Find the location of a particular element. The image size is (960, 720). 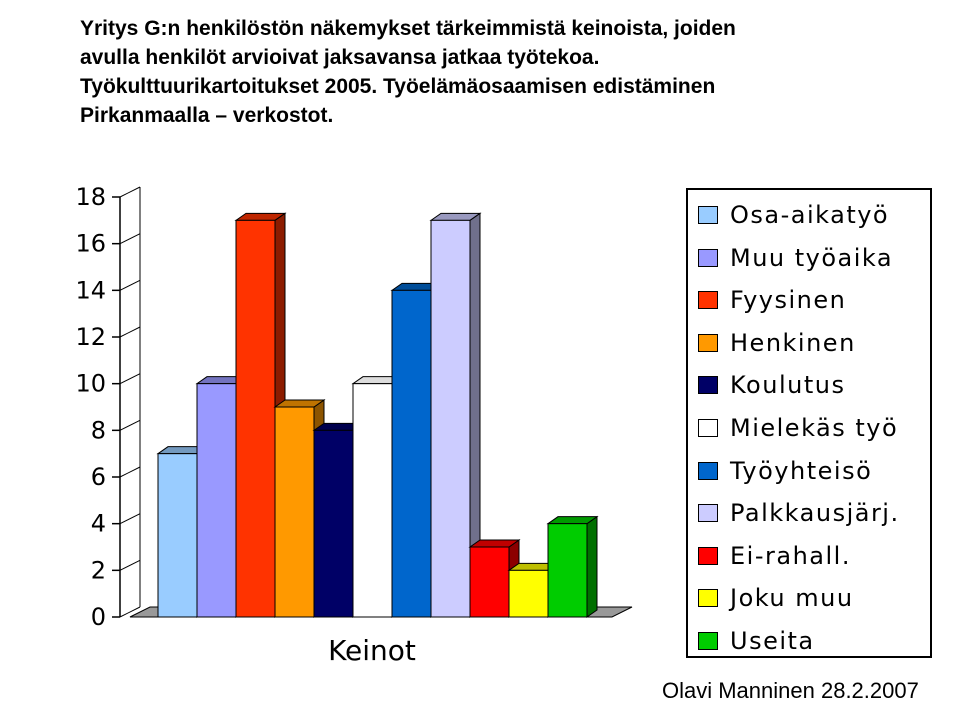

y-tick-label: 6 is located at coordinates (98, 477).